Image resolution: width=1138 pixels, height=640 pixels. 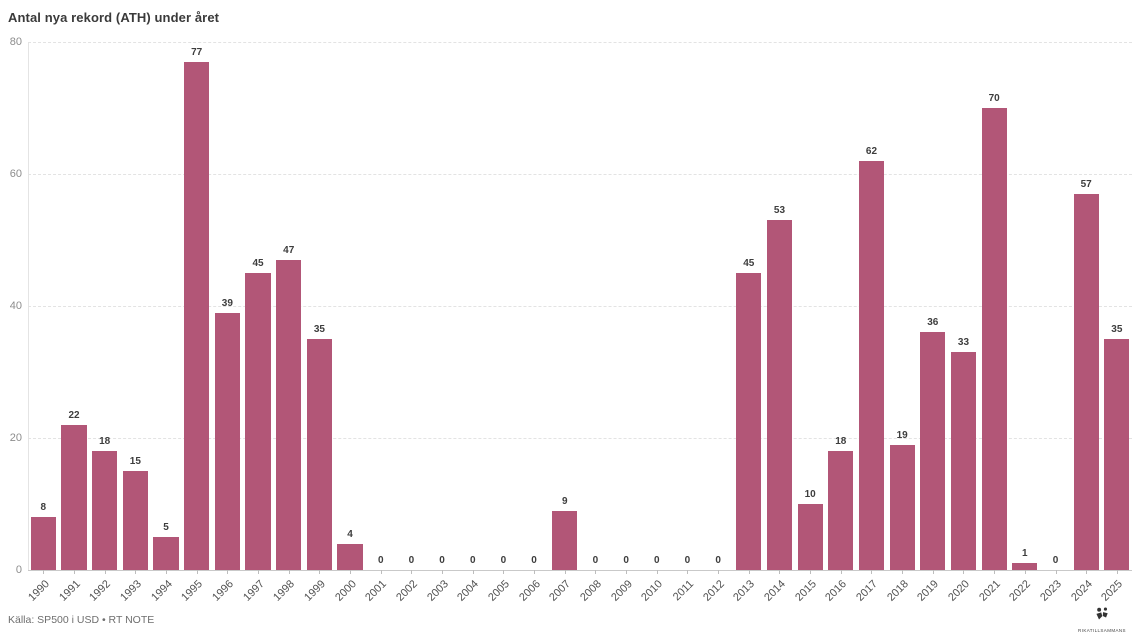 What do you see at coordinates (747, 323) in the screenshot?
I see `bar-slot-2013: 45 2013` at bounding box center [747, 323].